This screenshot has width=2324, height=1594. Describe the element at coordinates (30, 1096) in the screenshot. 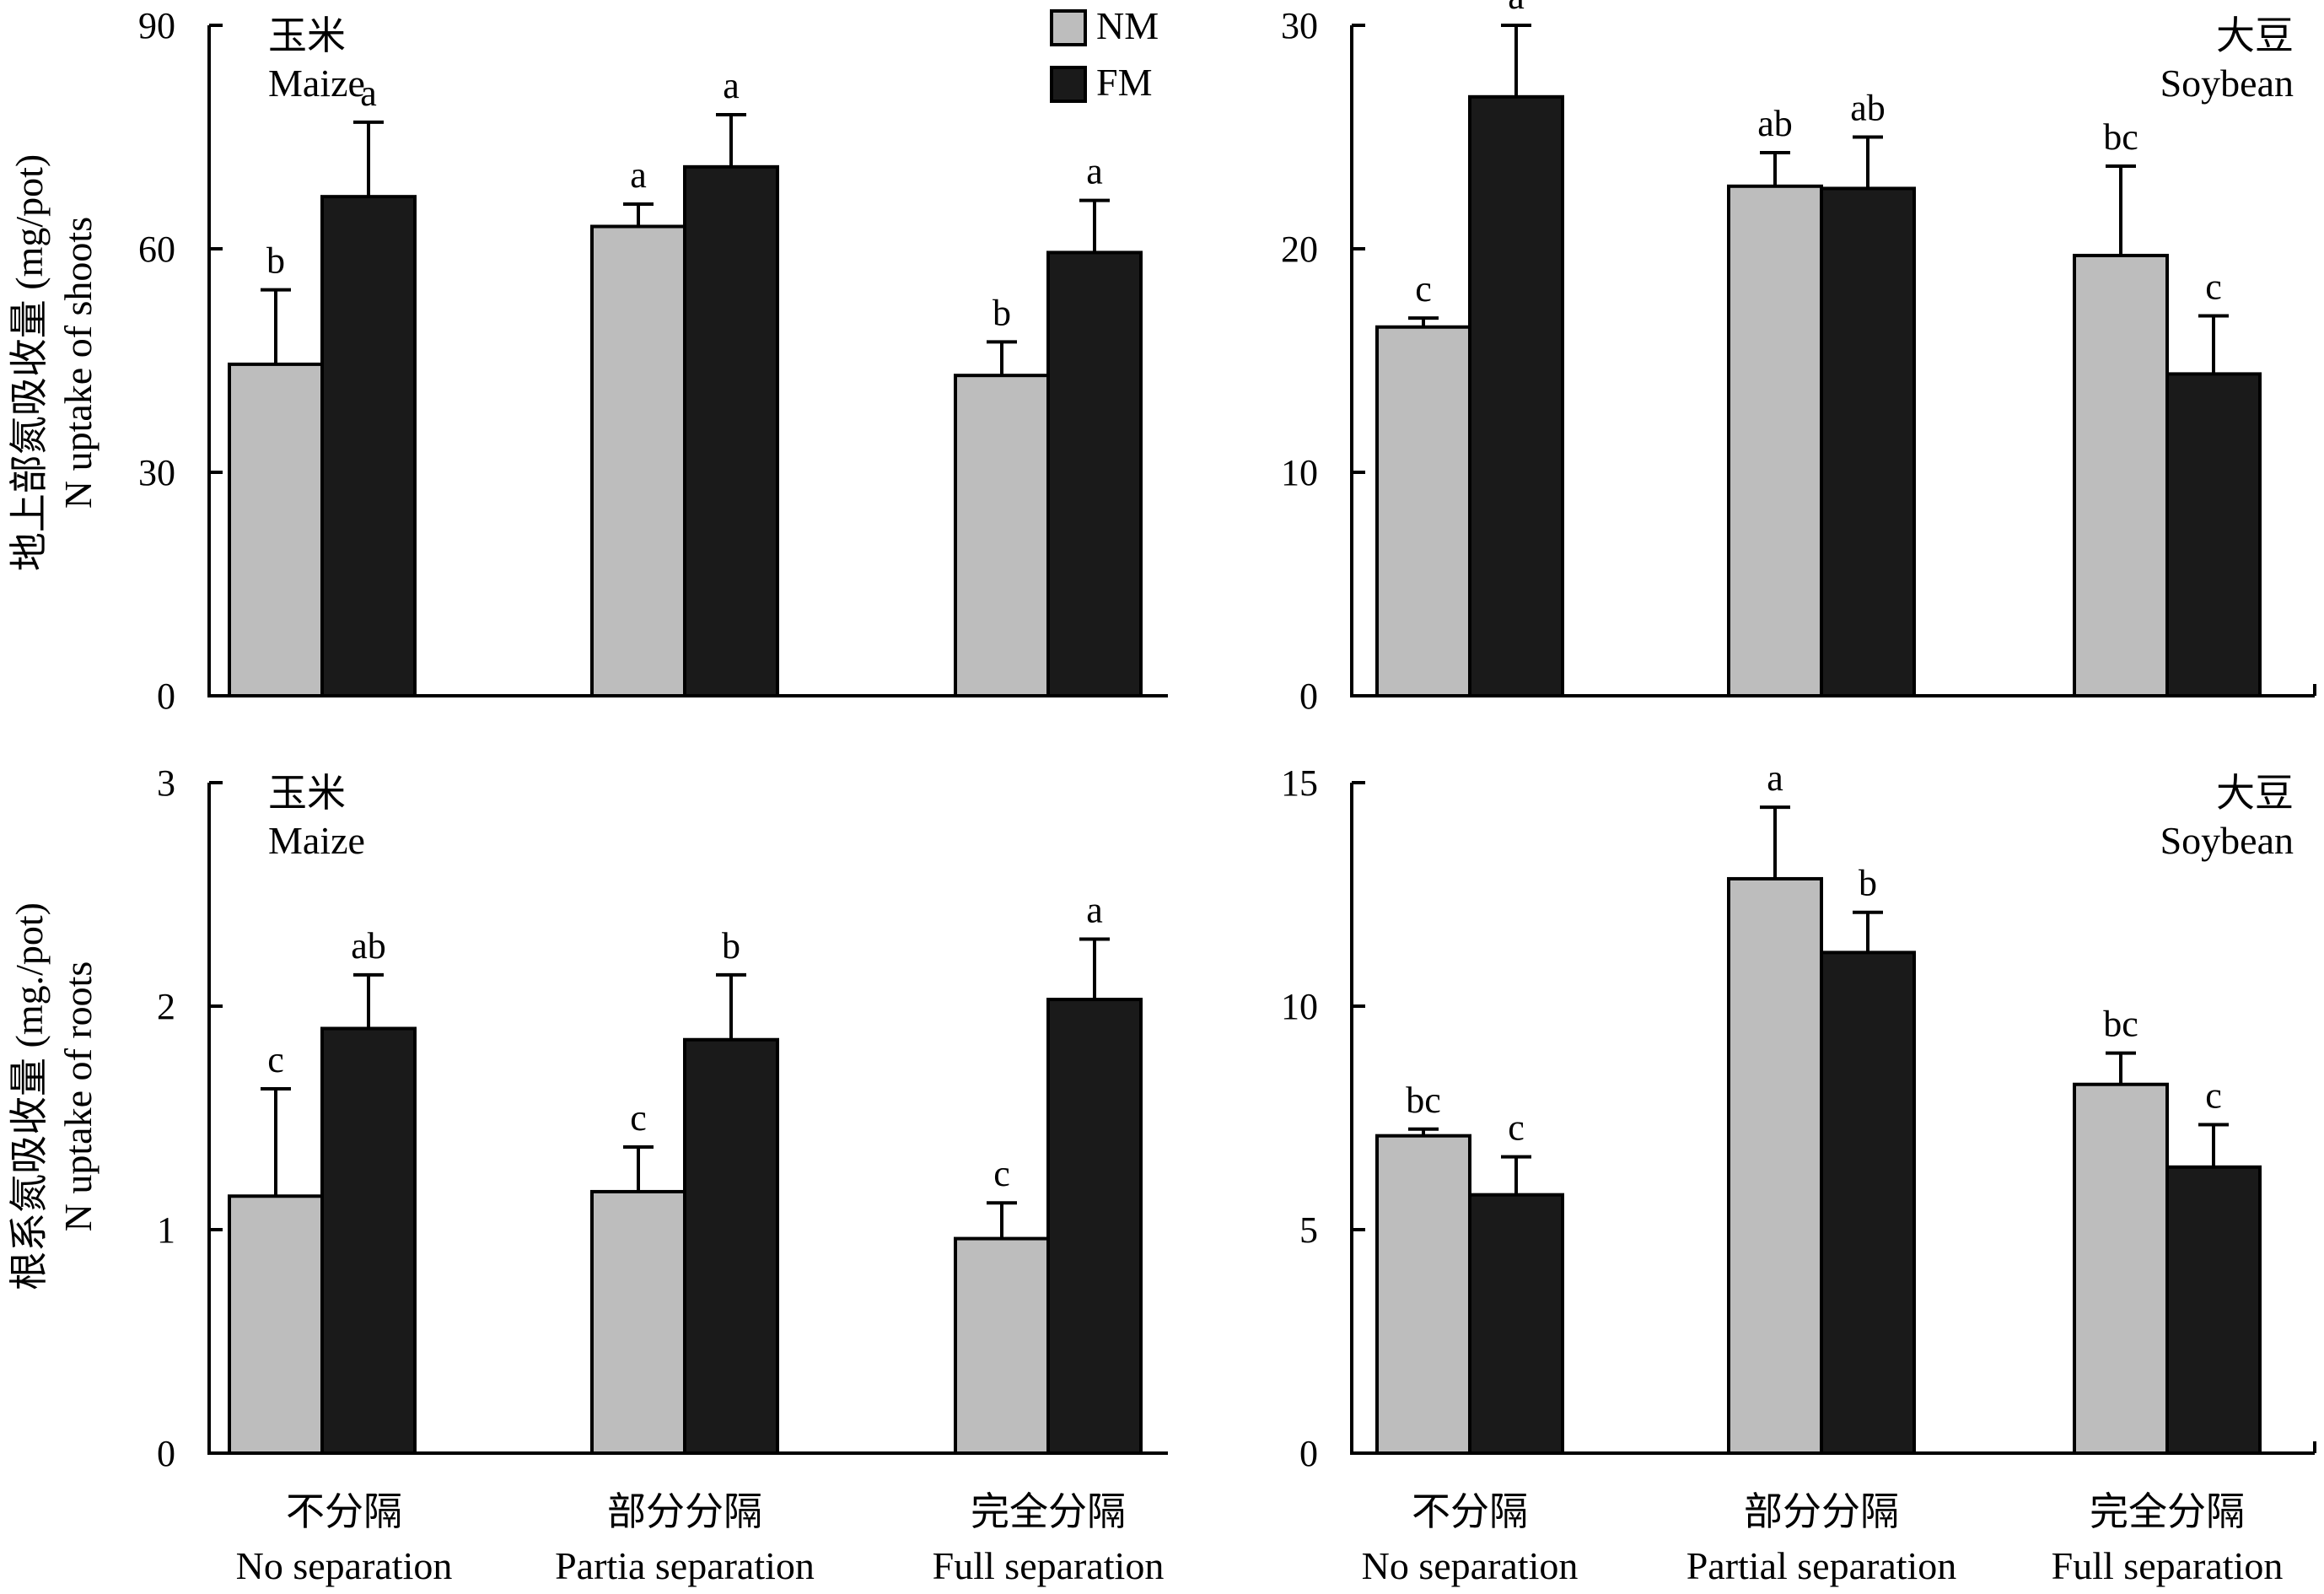

I see `y-axis-title-bottom-zh: 根系氮吸收量 (mg./pot)` at that location.